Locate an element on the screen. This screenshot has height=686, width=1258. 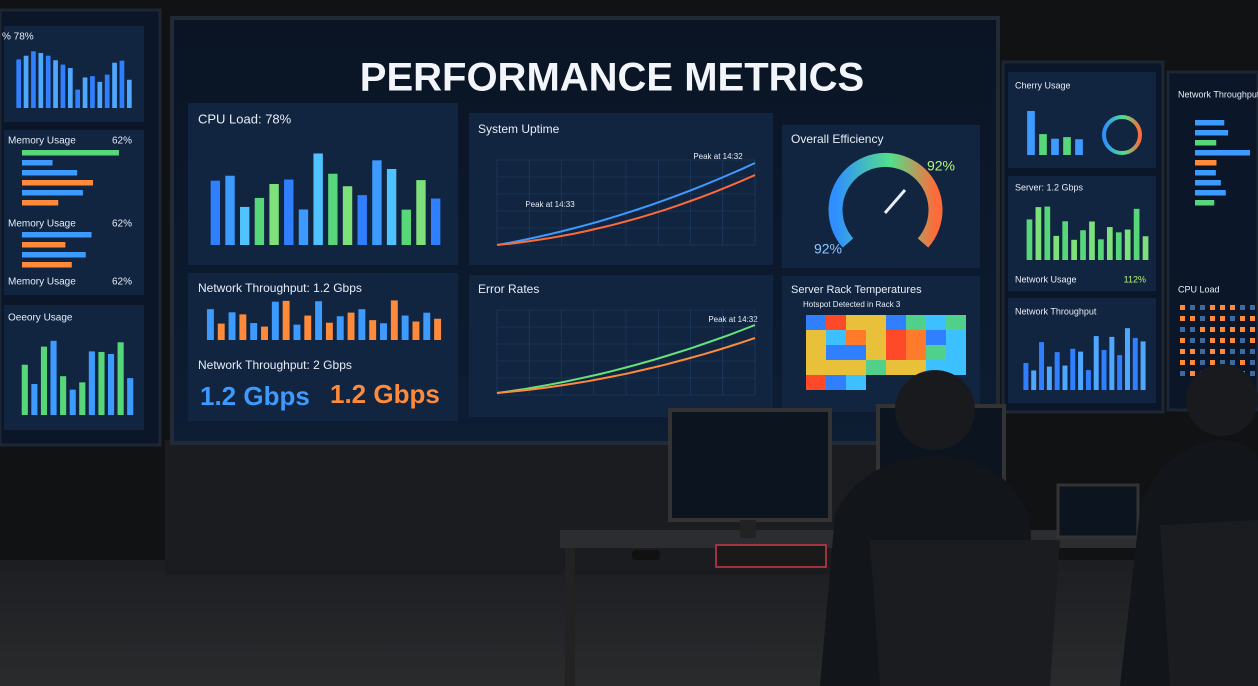
panel-subtitle: Network Throughput: 2 Gbps is located at coordinates (275, 365).